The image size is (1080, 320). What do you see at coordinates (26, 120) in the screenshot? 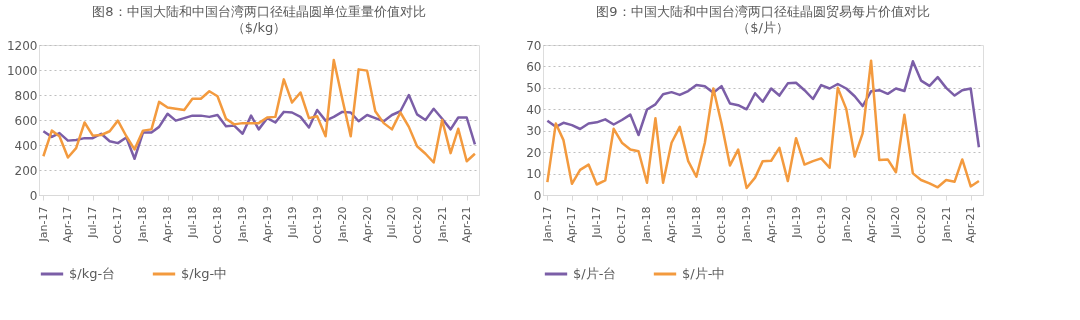
I see `y-tick-label: 600` at bounding box center [26, 120].